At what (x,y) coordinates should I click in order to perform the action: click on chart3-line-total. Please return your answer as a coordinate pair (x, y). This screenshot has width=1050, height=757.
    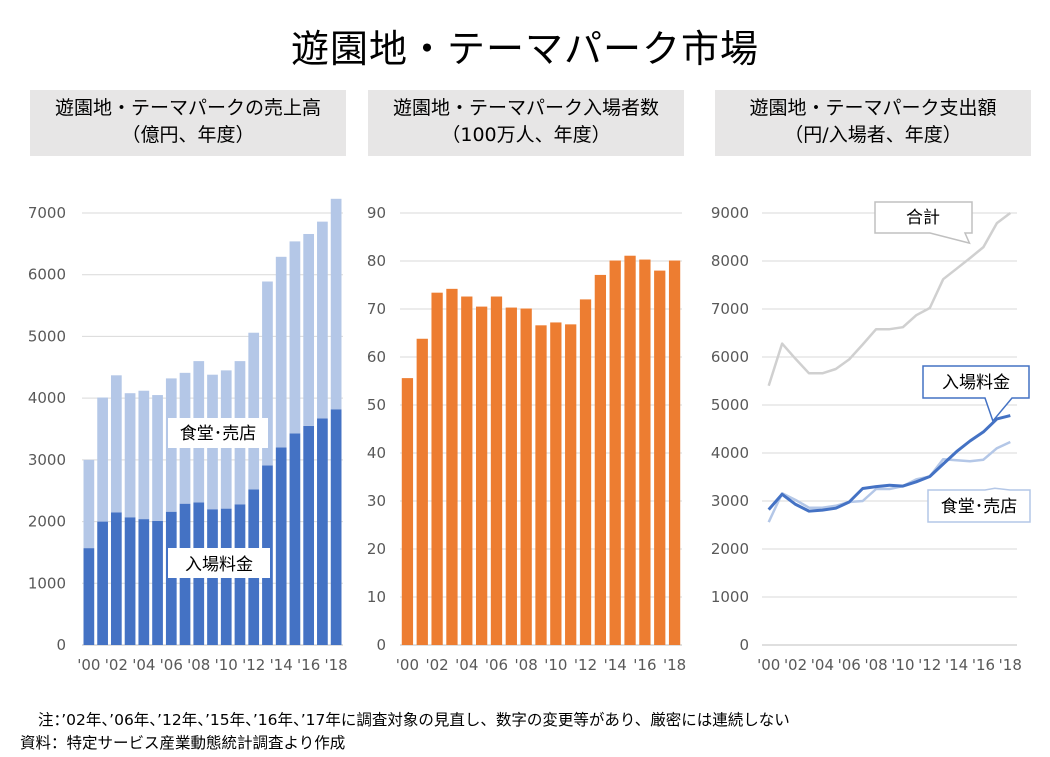
    Looking at the image, I should click on (889, 299).